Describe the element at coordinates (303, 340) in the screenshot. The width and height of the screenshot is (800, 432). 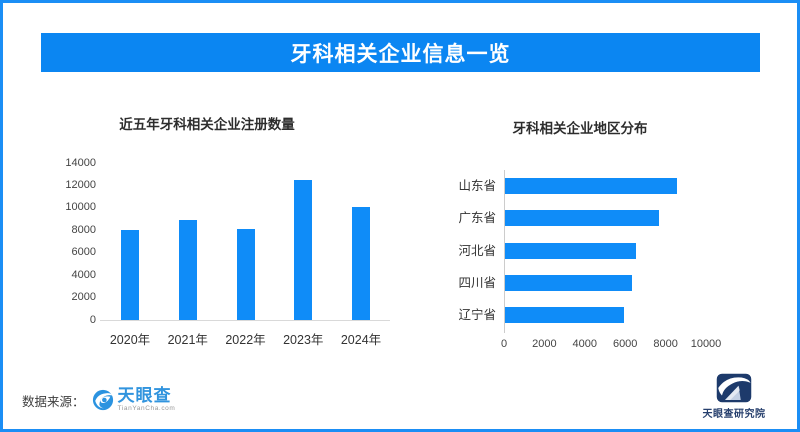
I see `x-category-label: 2023年` at that location.